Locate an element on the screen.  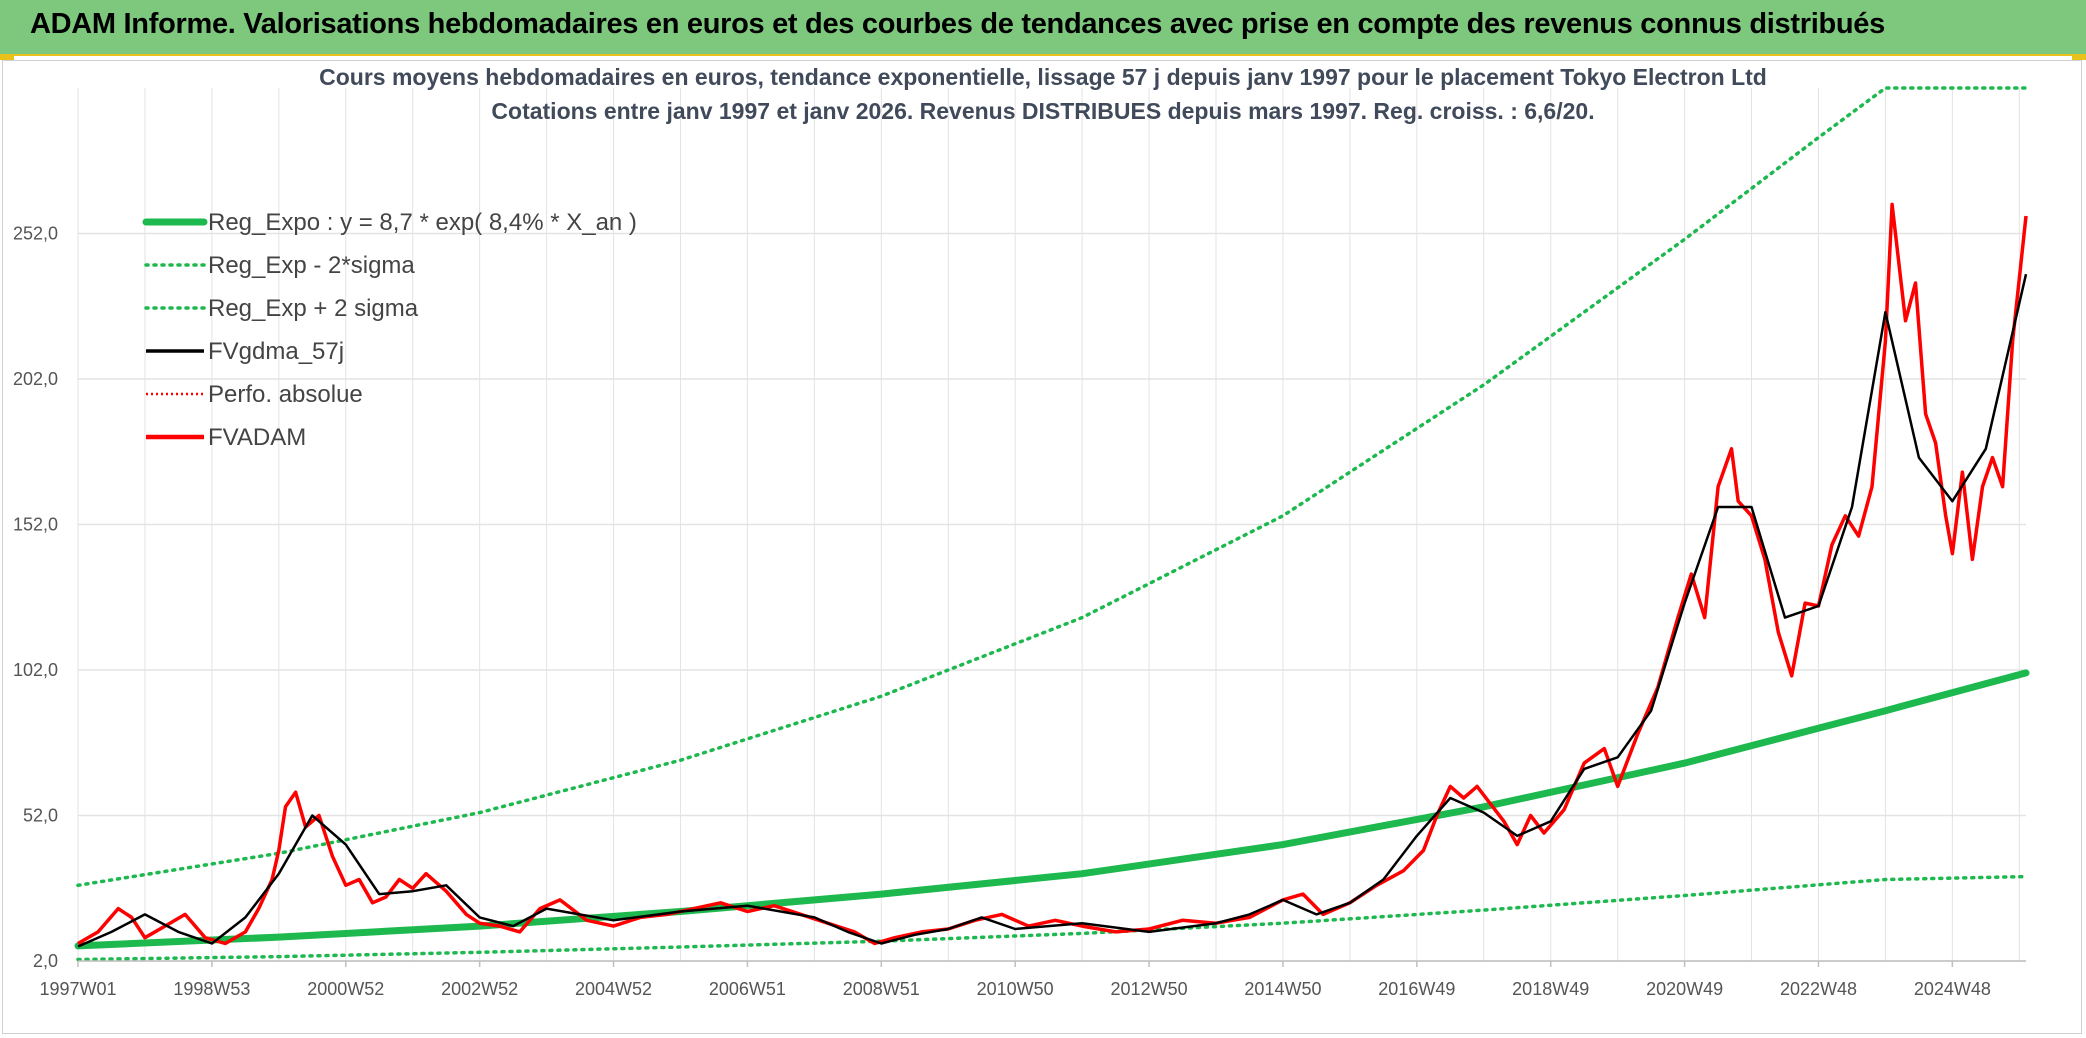
x-tick-label: 2000W52 is located at coordinates (345, 989).